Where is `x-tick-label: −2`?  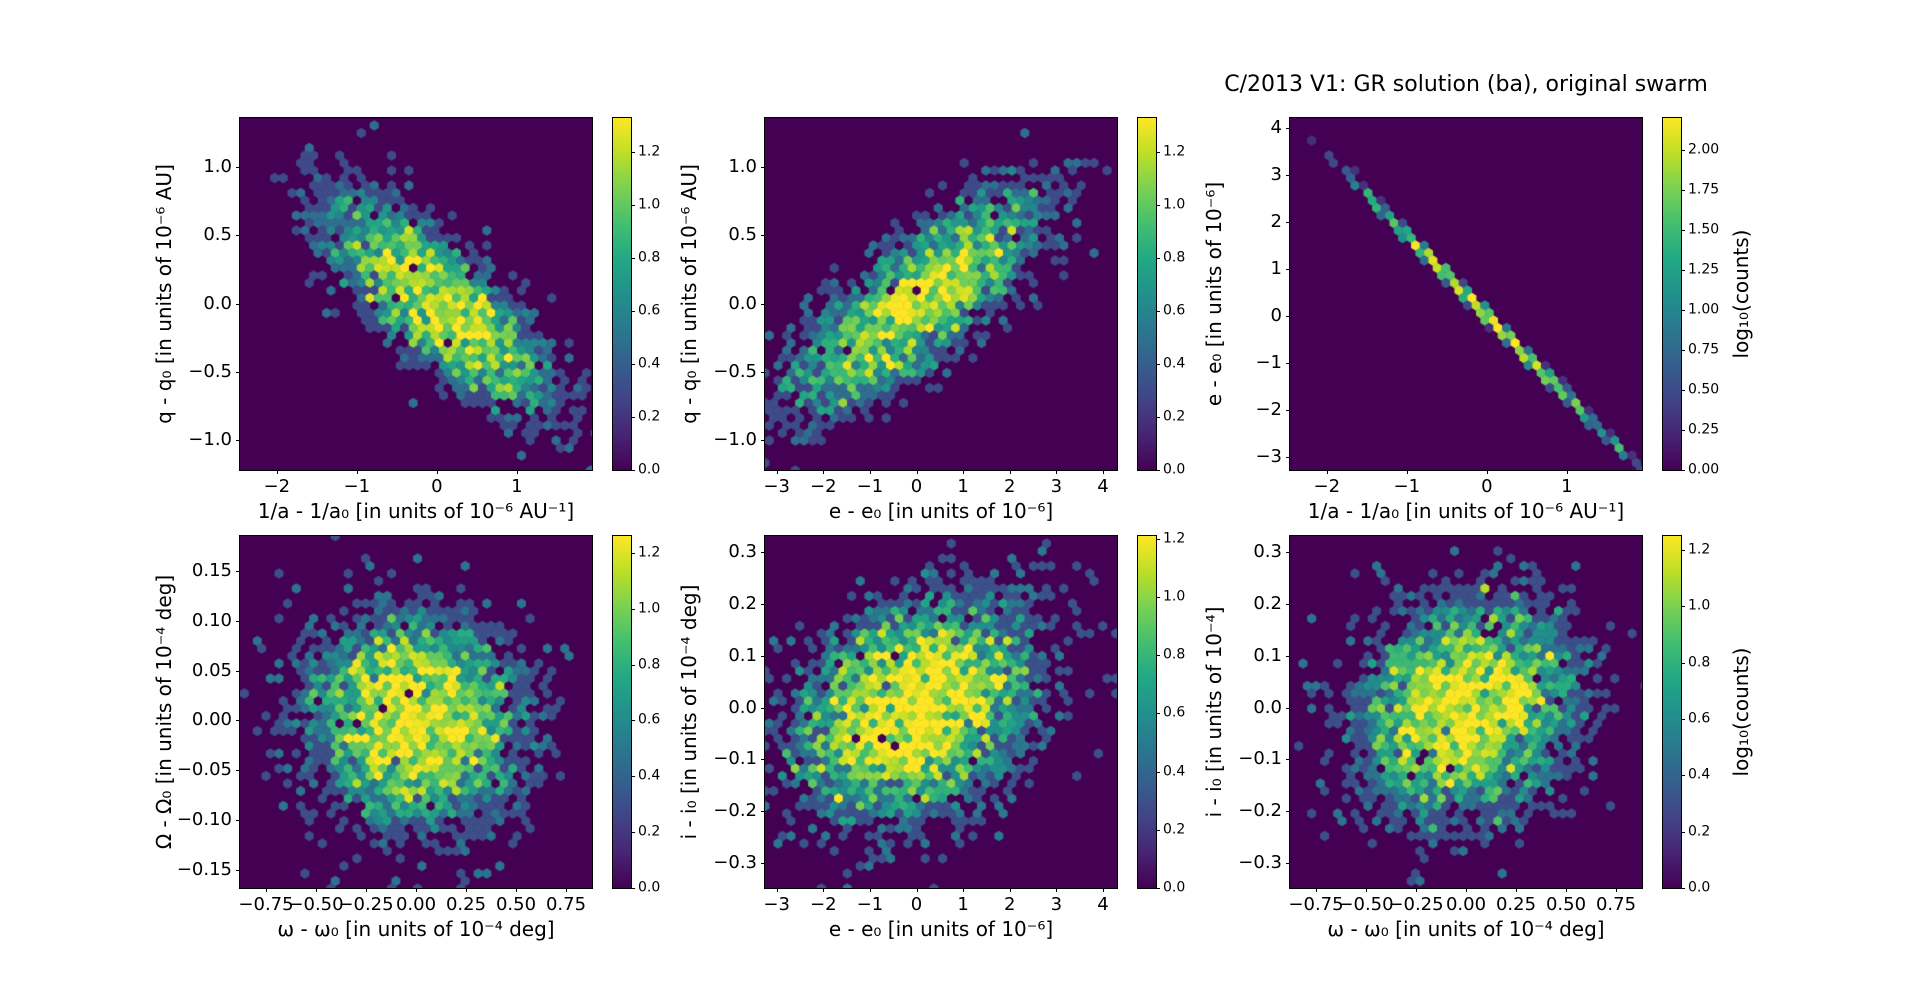
x-tick-label: −2 is located at coordinates (823, 904).